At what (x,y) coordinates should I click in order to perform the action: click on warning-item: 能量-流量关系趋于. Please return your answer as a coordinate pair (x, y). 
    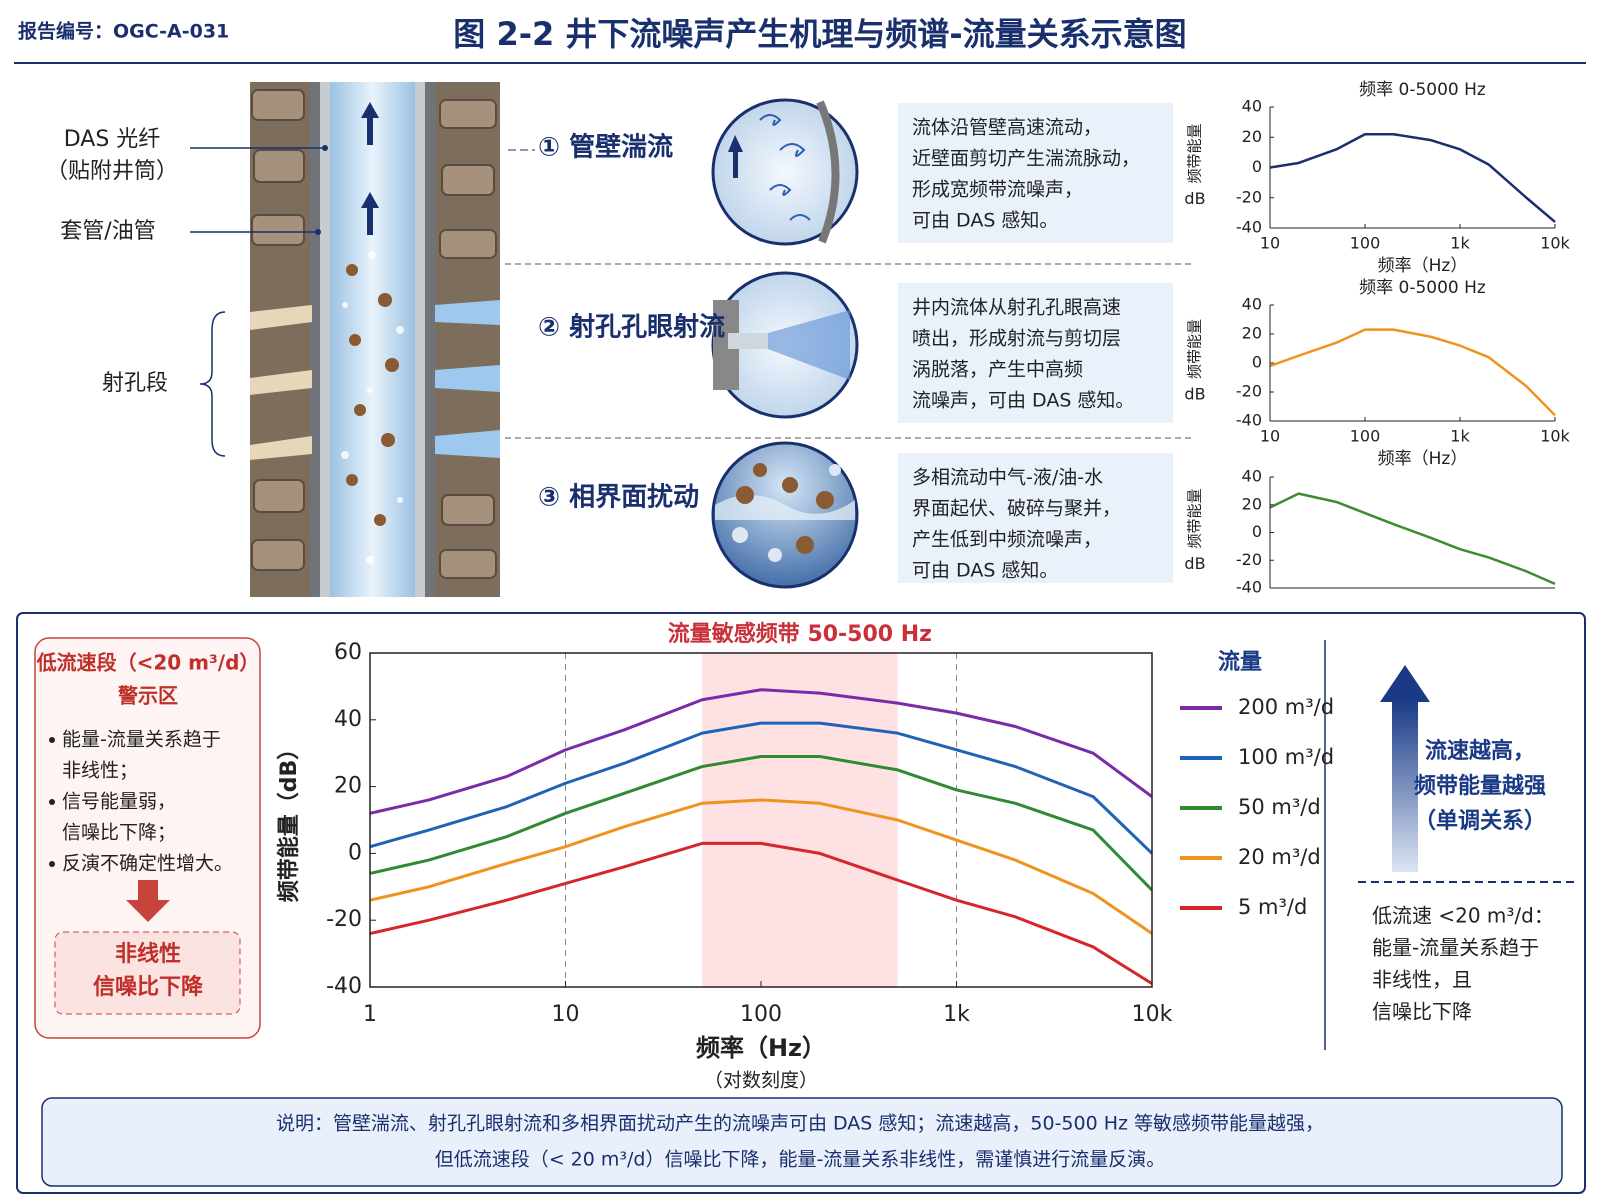
    Looking at the image, I should click on (141, 740).